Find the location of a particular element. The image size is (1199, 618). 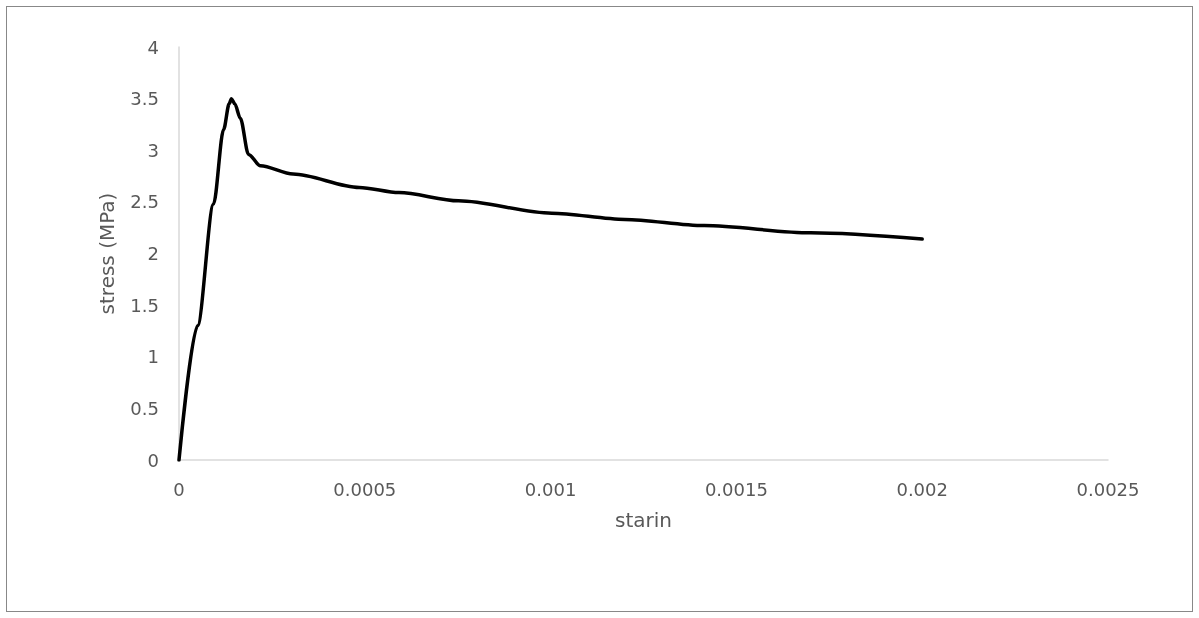

x-tick-label: 0.002 is located at coordinates (922, 489).